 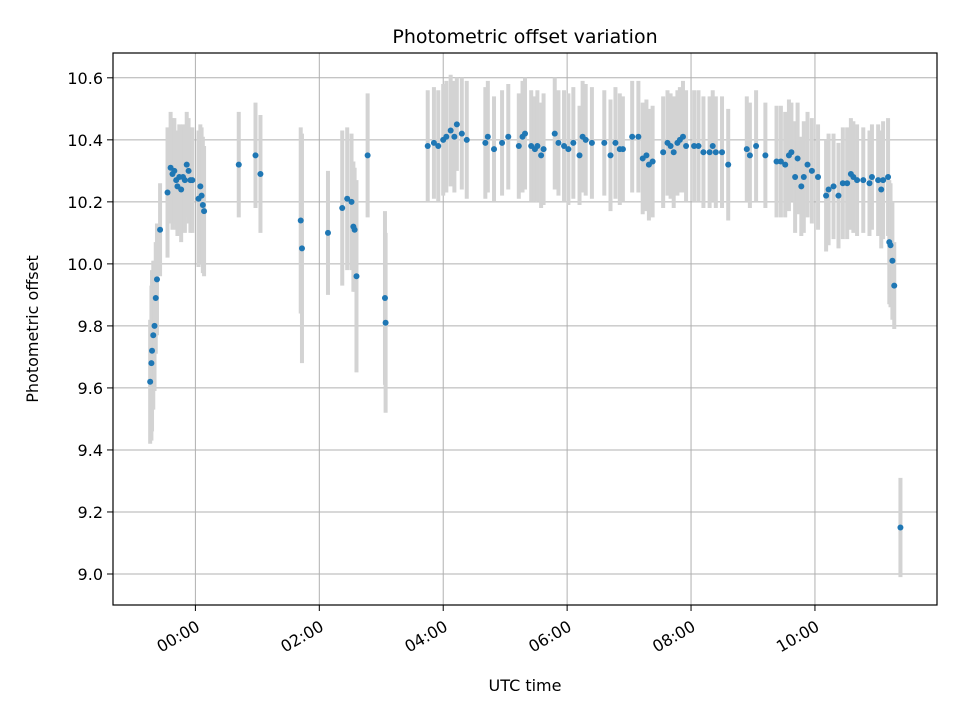 What do you see at coordinates (85, 202) in the screenshot?
I see `y-tick-label: 10.2` at bounding box center [85, 202].